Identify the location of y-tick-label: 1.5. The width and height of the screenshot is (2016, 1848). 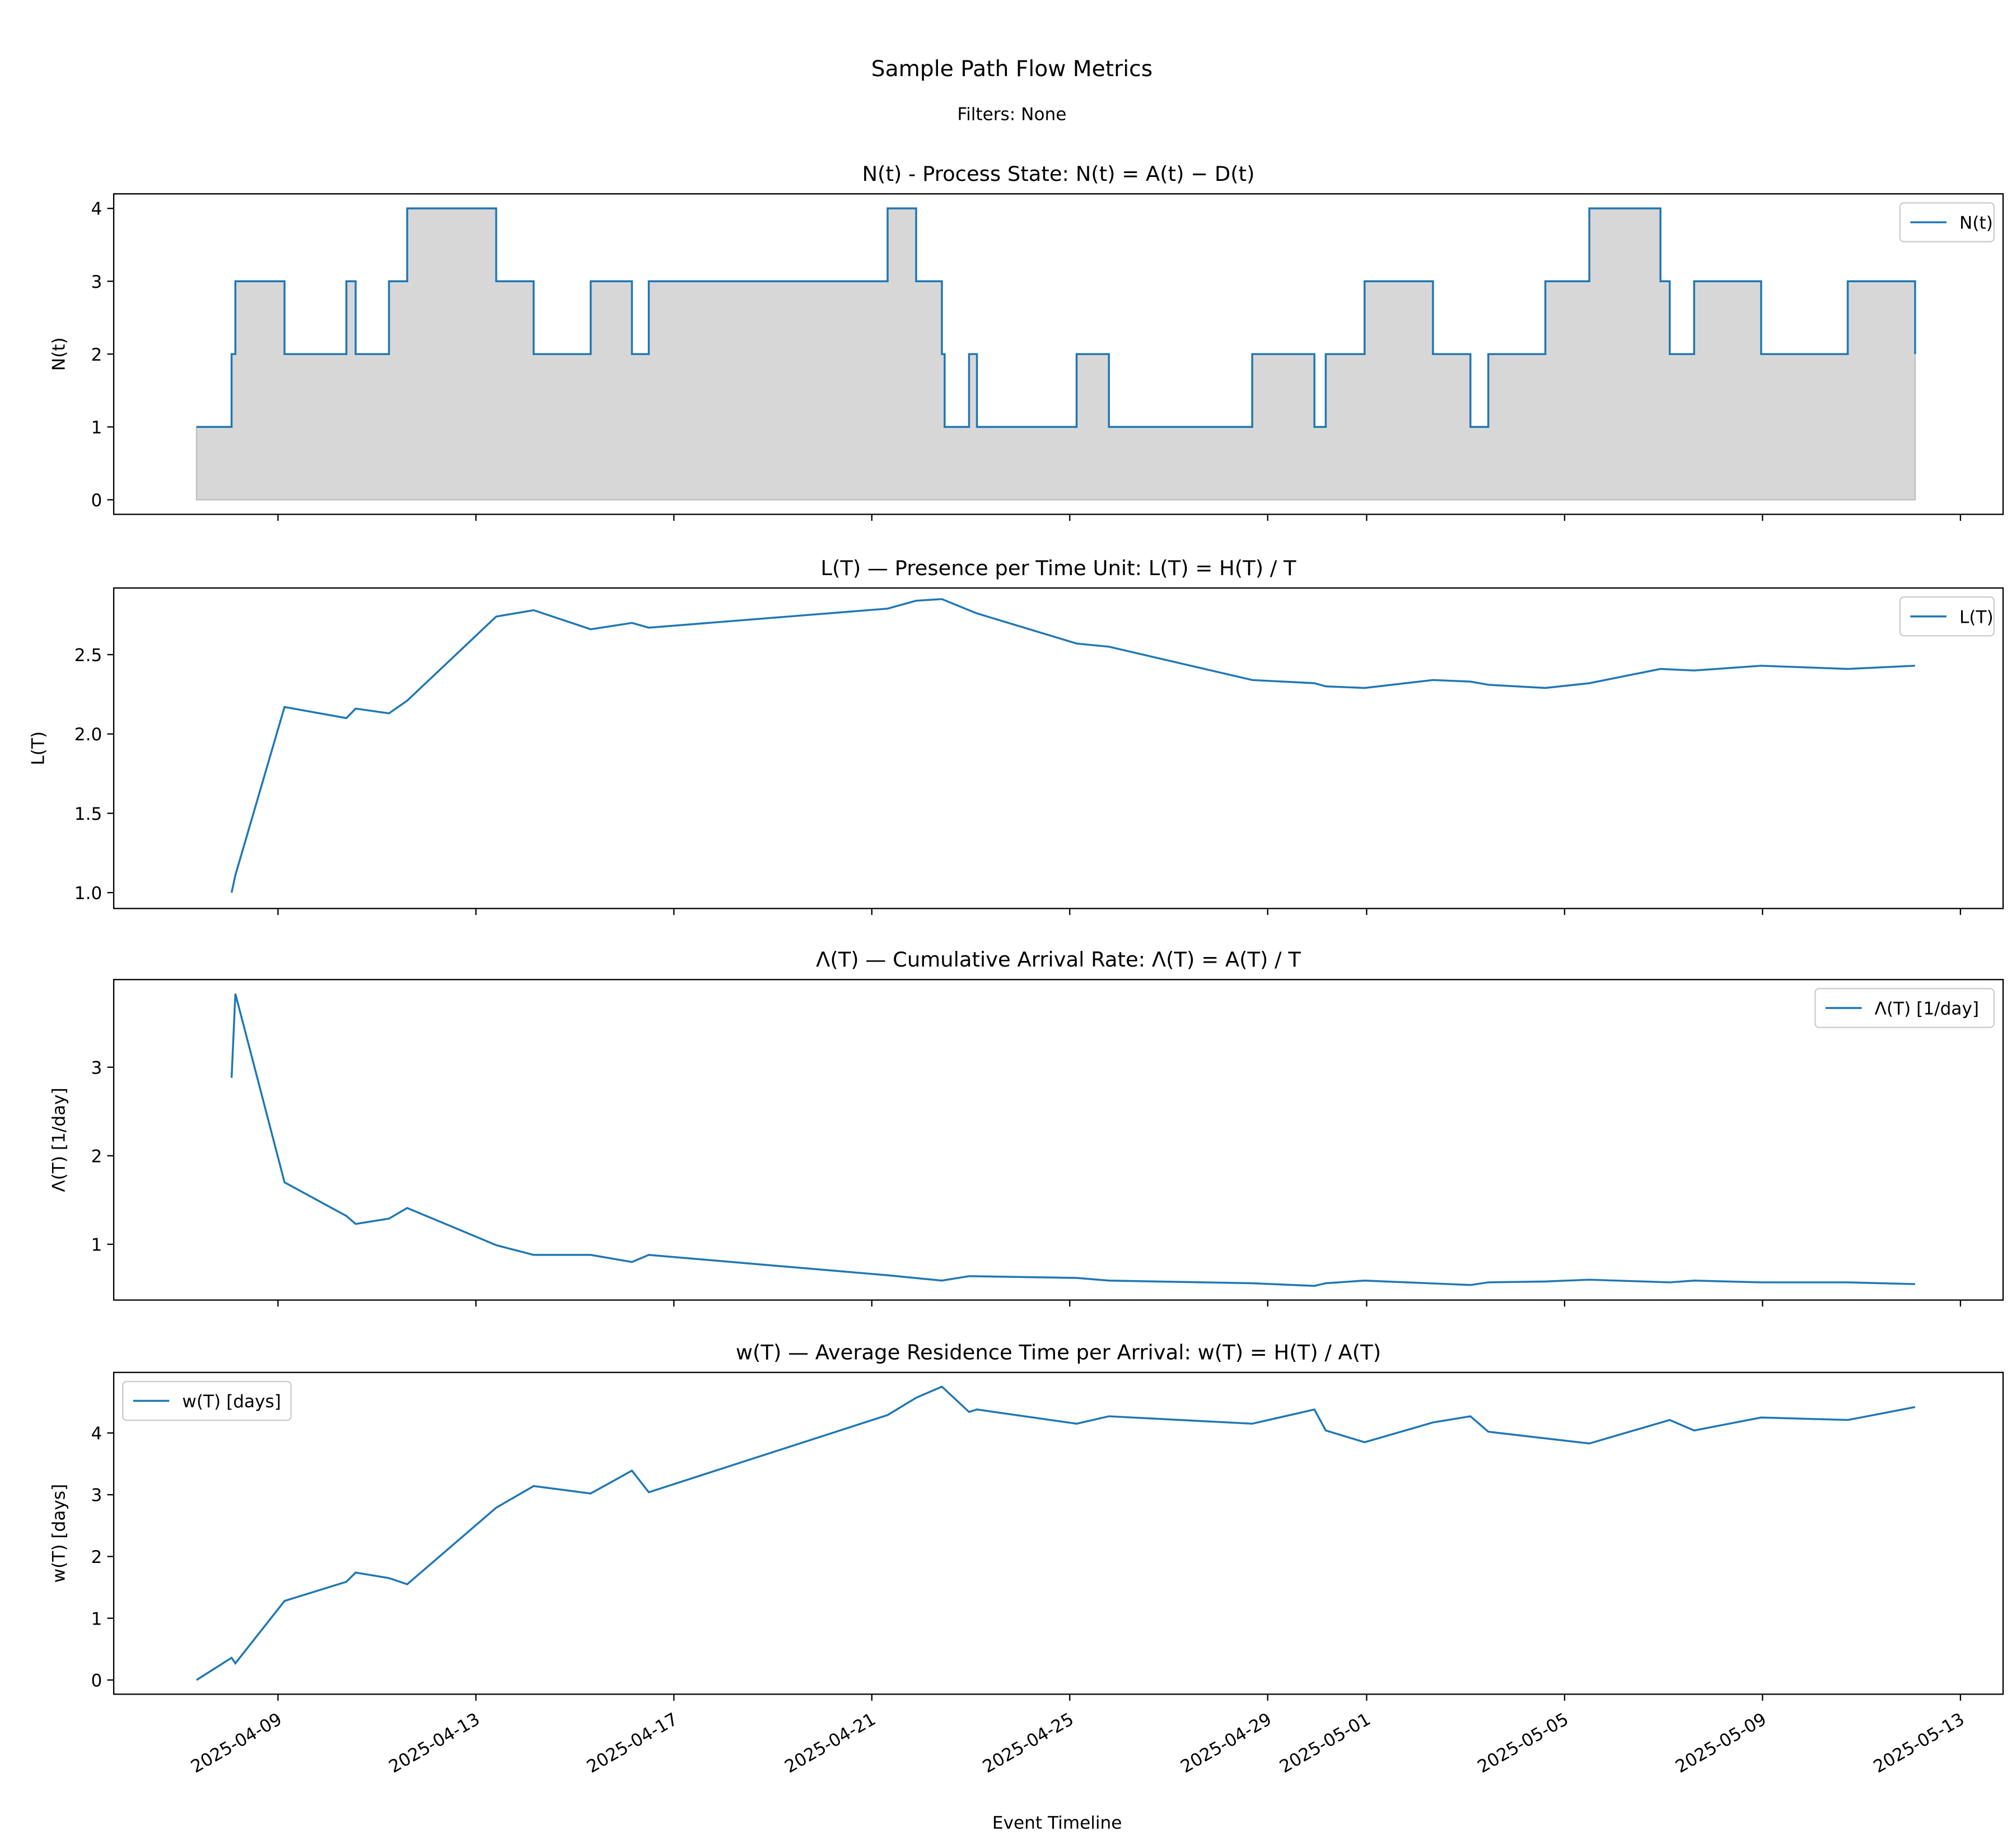
(88, 814).